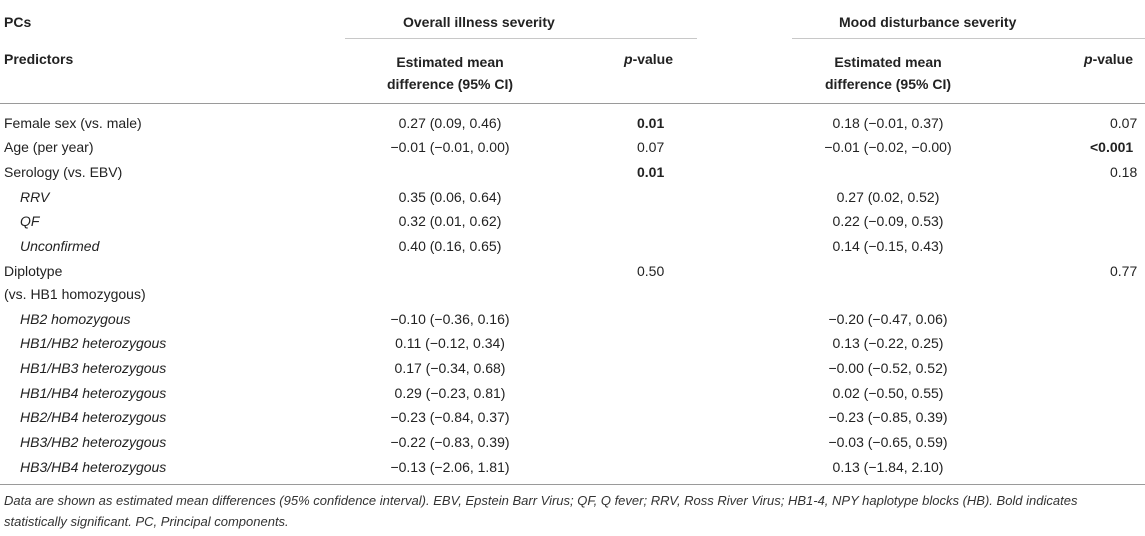  What do you see at coordinates (450, 147) in the screenshot?
I see `row-est1: −0.01 (−0.01, 0.00)` at bounding box center [450, 147].